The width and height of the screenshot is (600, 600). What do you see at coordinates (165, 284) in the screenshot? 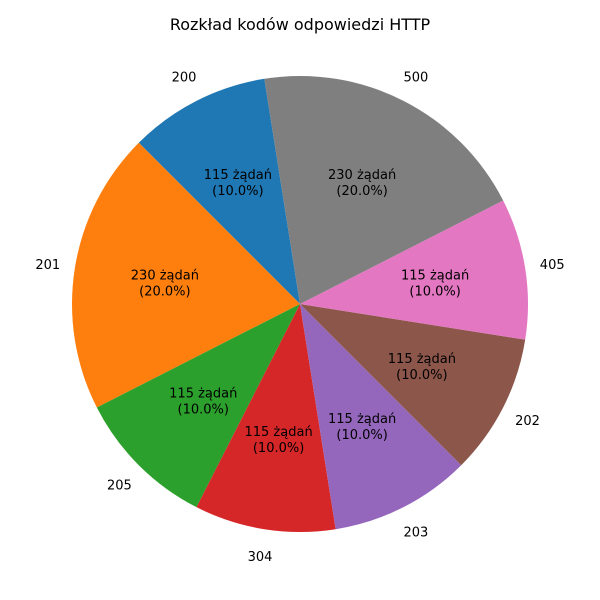
I see `slice-value-label-201: 230 żądań (20.0%)` at bounding box center [165, 284].